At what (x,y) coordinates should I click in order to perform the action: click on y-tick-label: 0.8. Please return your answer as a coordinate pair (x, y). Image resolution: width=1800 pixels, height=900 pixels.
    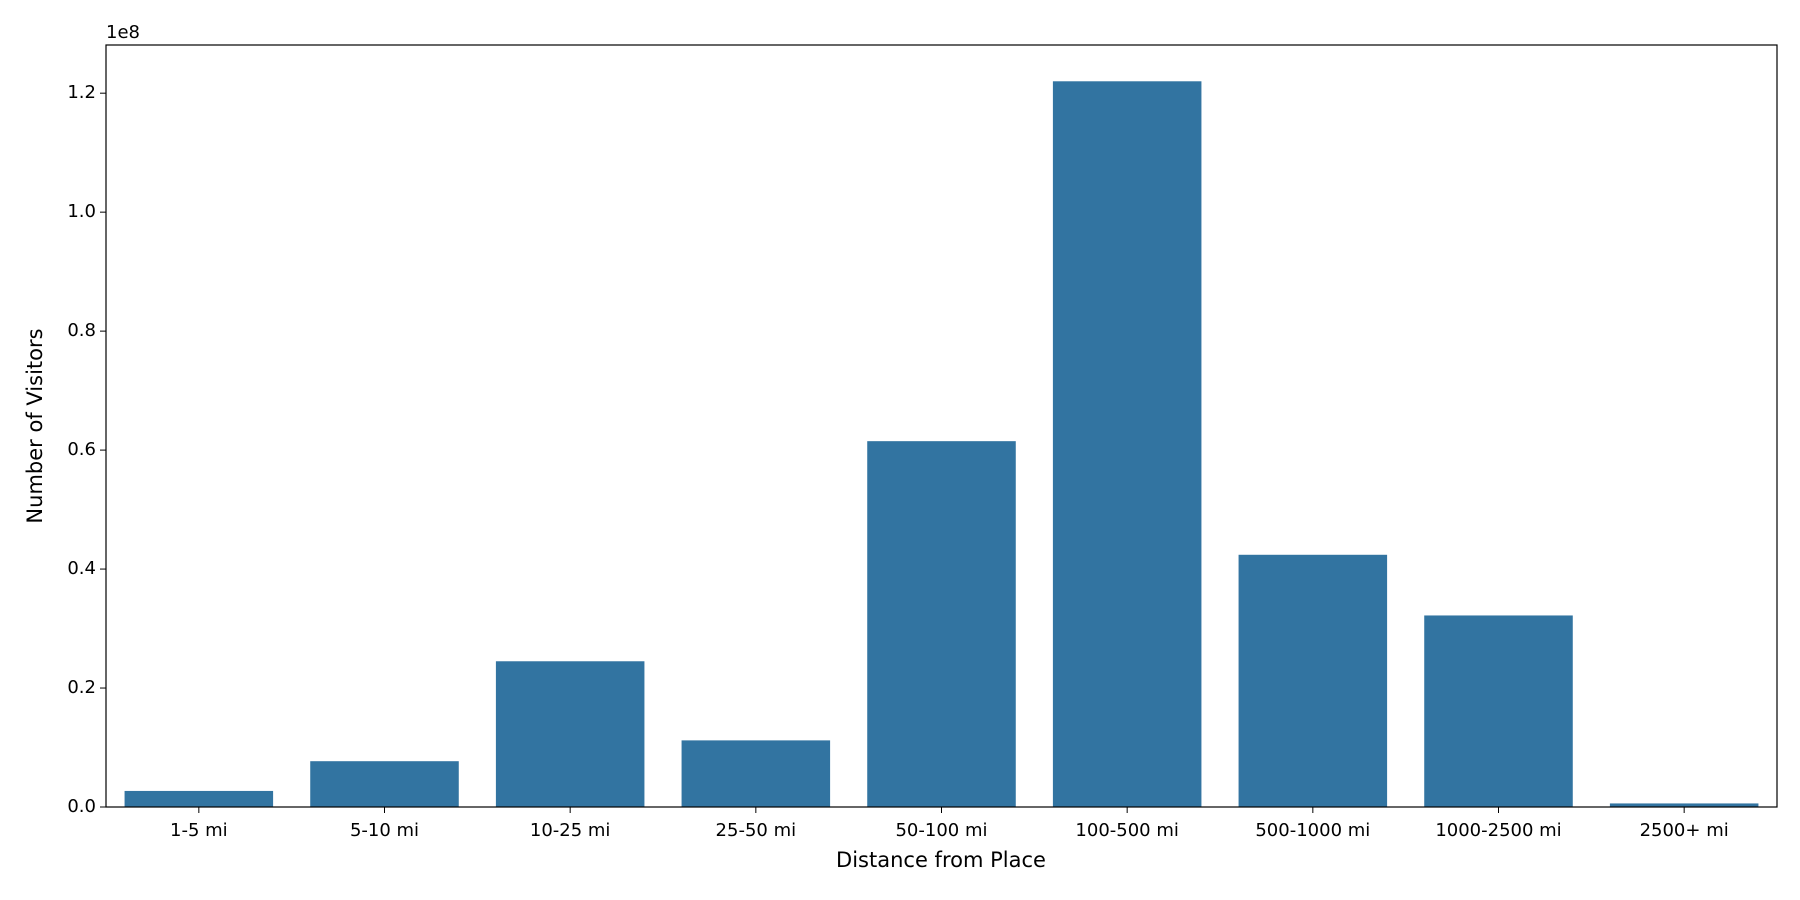
    Looking at the image, I should click on (81, 330).